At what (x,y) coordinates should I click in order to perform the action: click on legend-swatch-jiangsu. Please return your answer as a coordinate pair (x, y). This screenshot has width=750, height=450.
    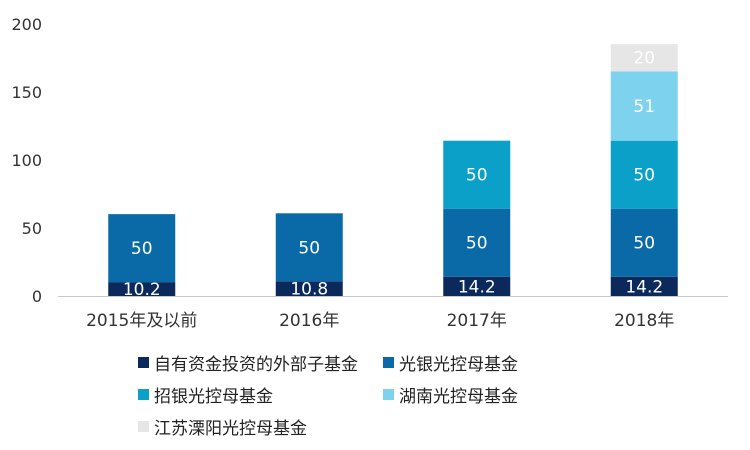
    Looking at the image, I should click on (143, 426).